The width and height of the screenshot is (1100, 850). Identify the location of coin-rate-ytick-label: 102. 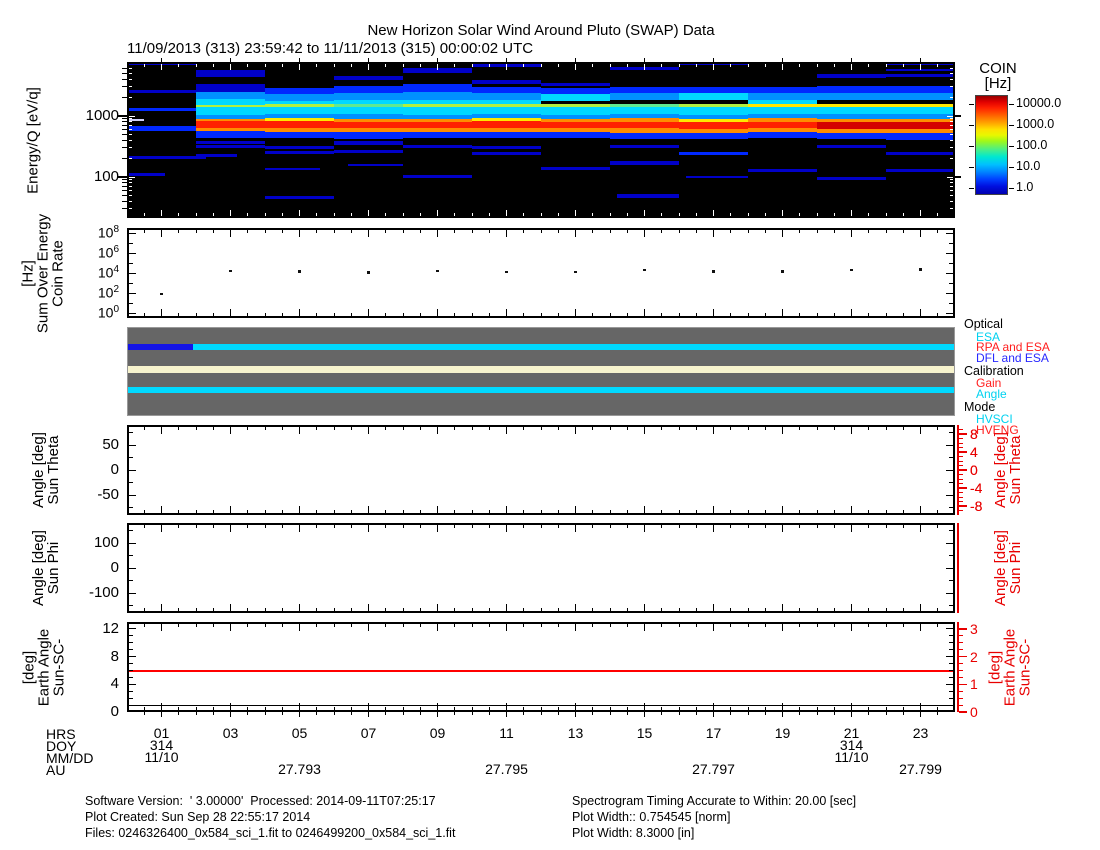
(108, 292).